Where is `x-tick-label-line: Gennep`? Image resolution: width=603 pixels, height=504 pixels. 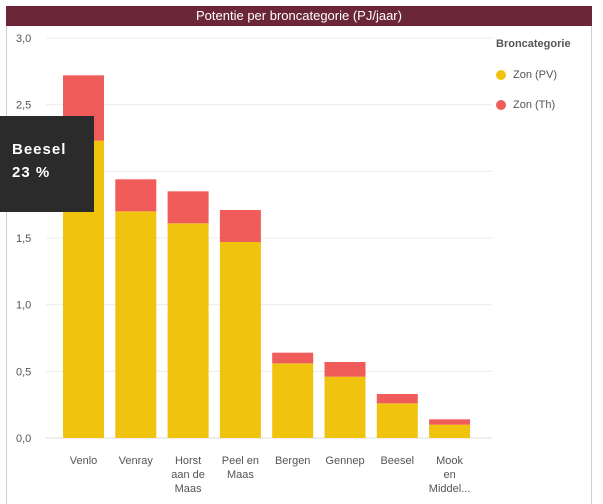 x-tick-label-line: Gennep is located at coordinates (344, 461).